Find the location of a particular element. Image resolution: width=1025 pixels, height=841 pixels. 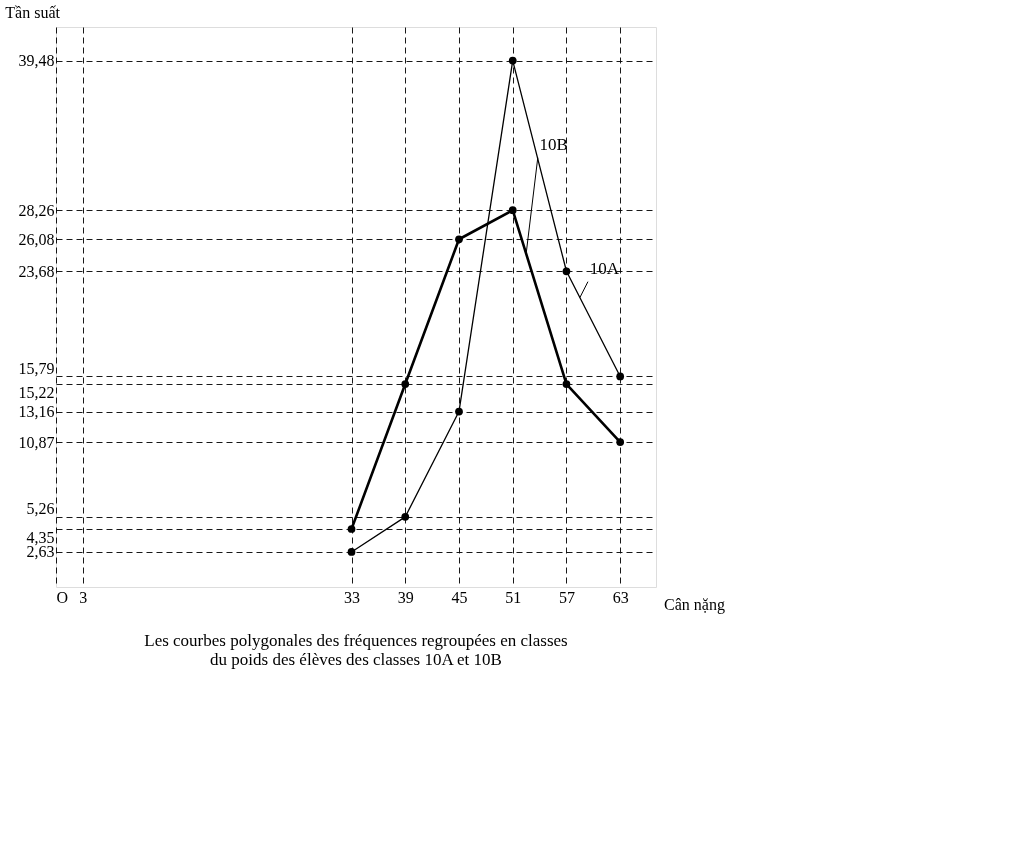

y-tick-label: 28,26 is located at coordinates (36, 210).